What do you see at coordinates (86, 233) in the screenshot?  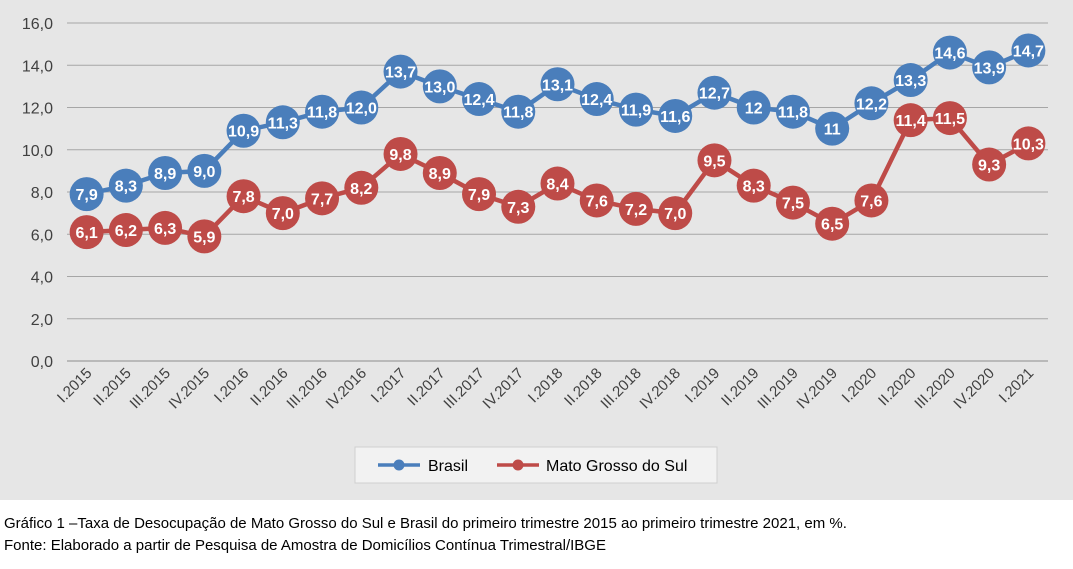 I see `data-label: 6,1` at bounding box center [86, 233].